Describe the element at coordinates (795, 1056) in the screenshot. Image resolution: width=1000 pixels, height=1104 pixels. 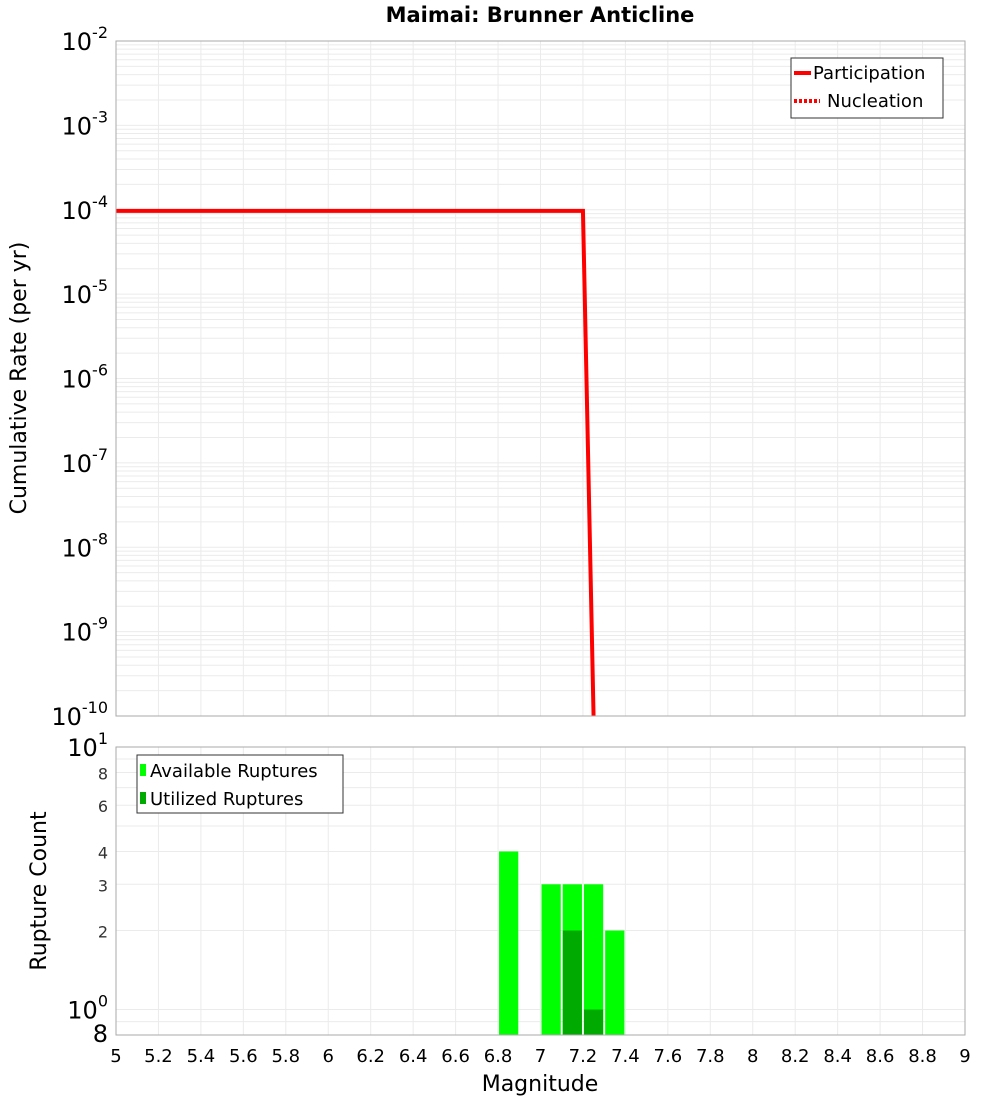
I see `x-tick-label: 8.2` at that location.